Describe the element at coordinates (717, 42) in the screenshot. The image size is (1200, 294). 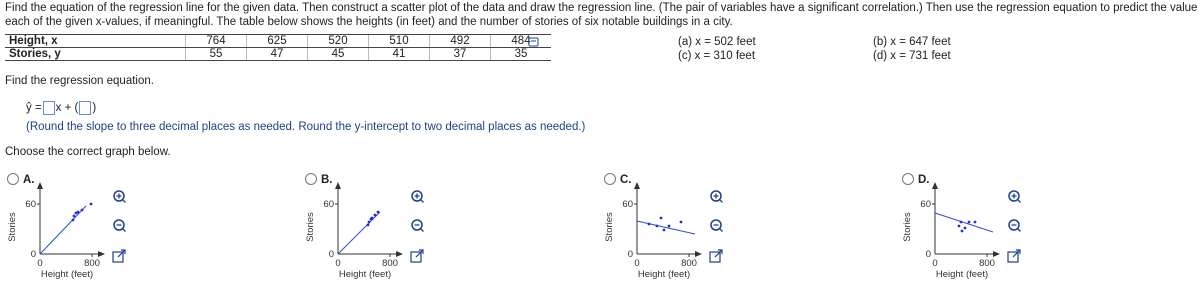
I see `part: (a) x = 502 feet` at that location.